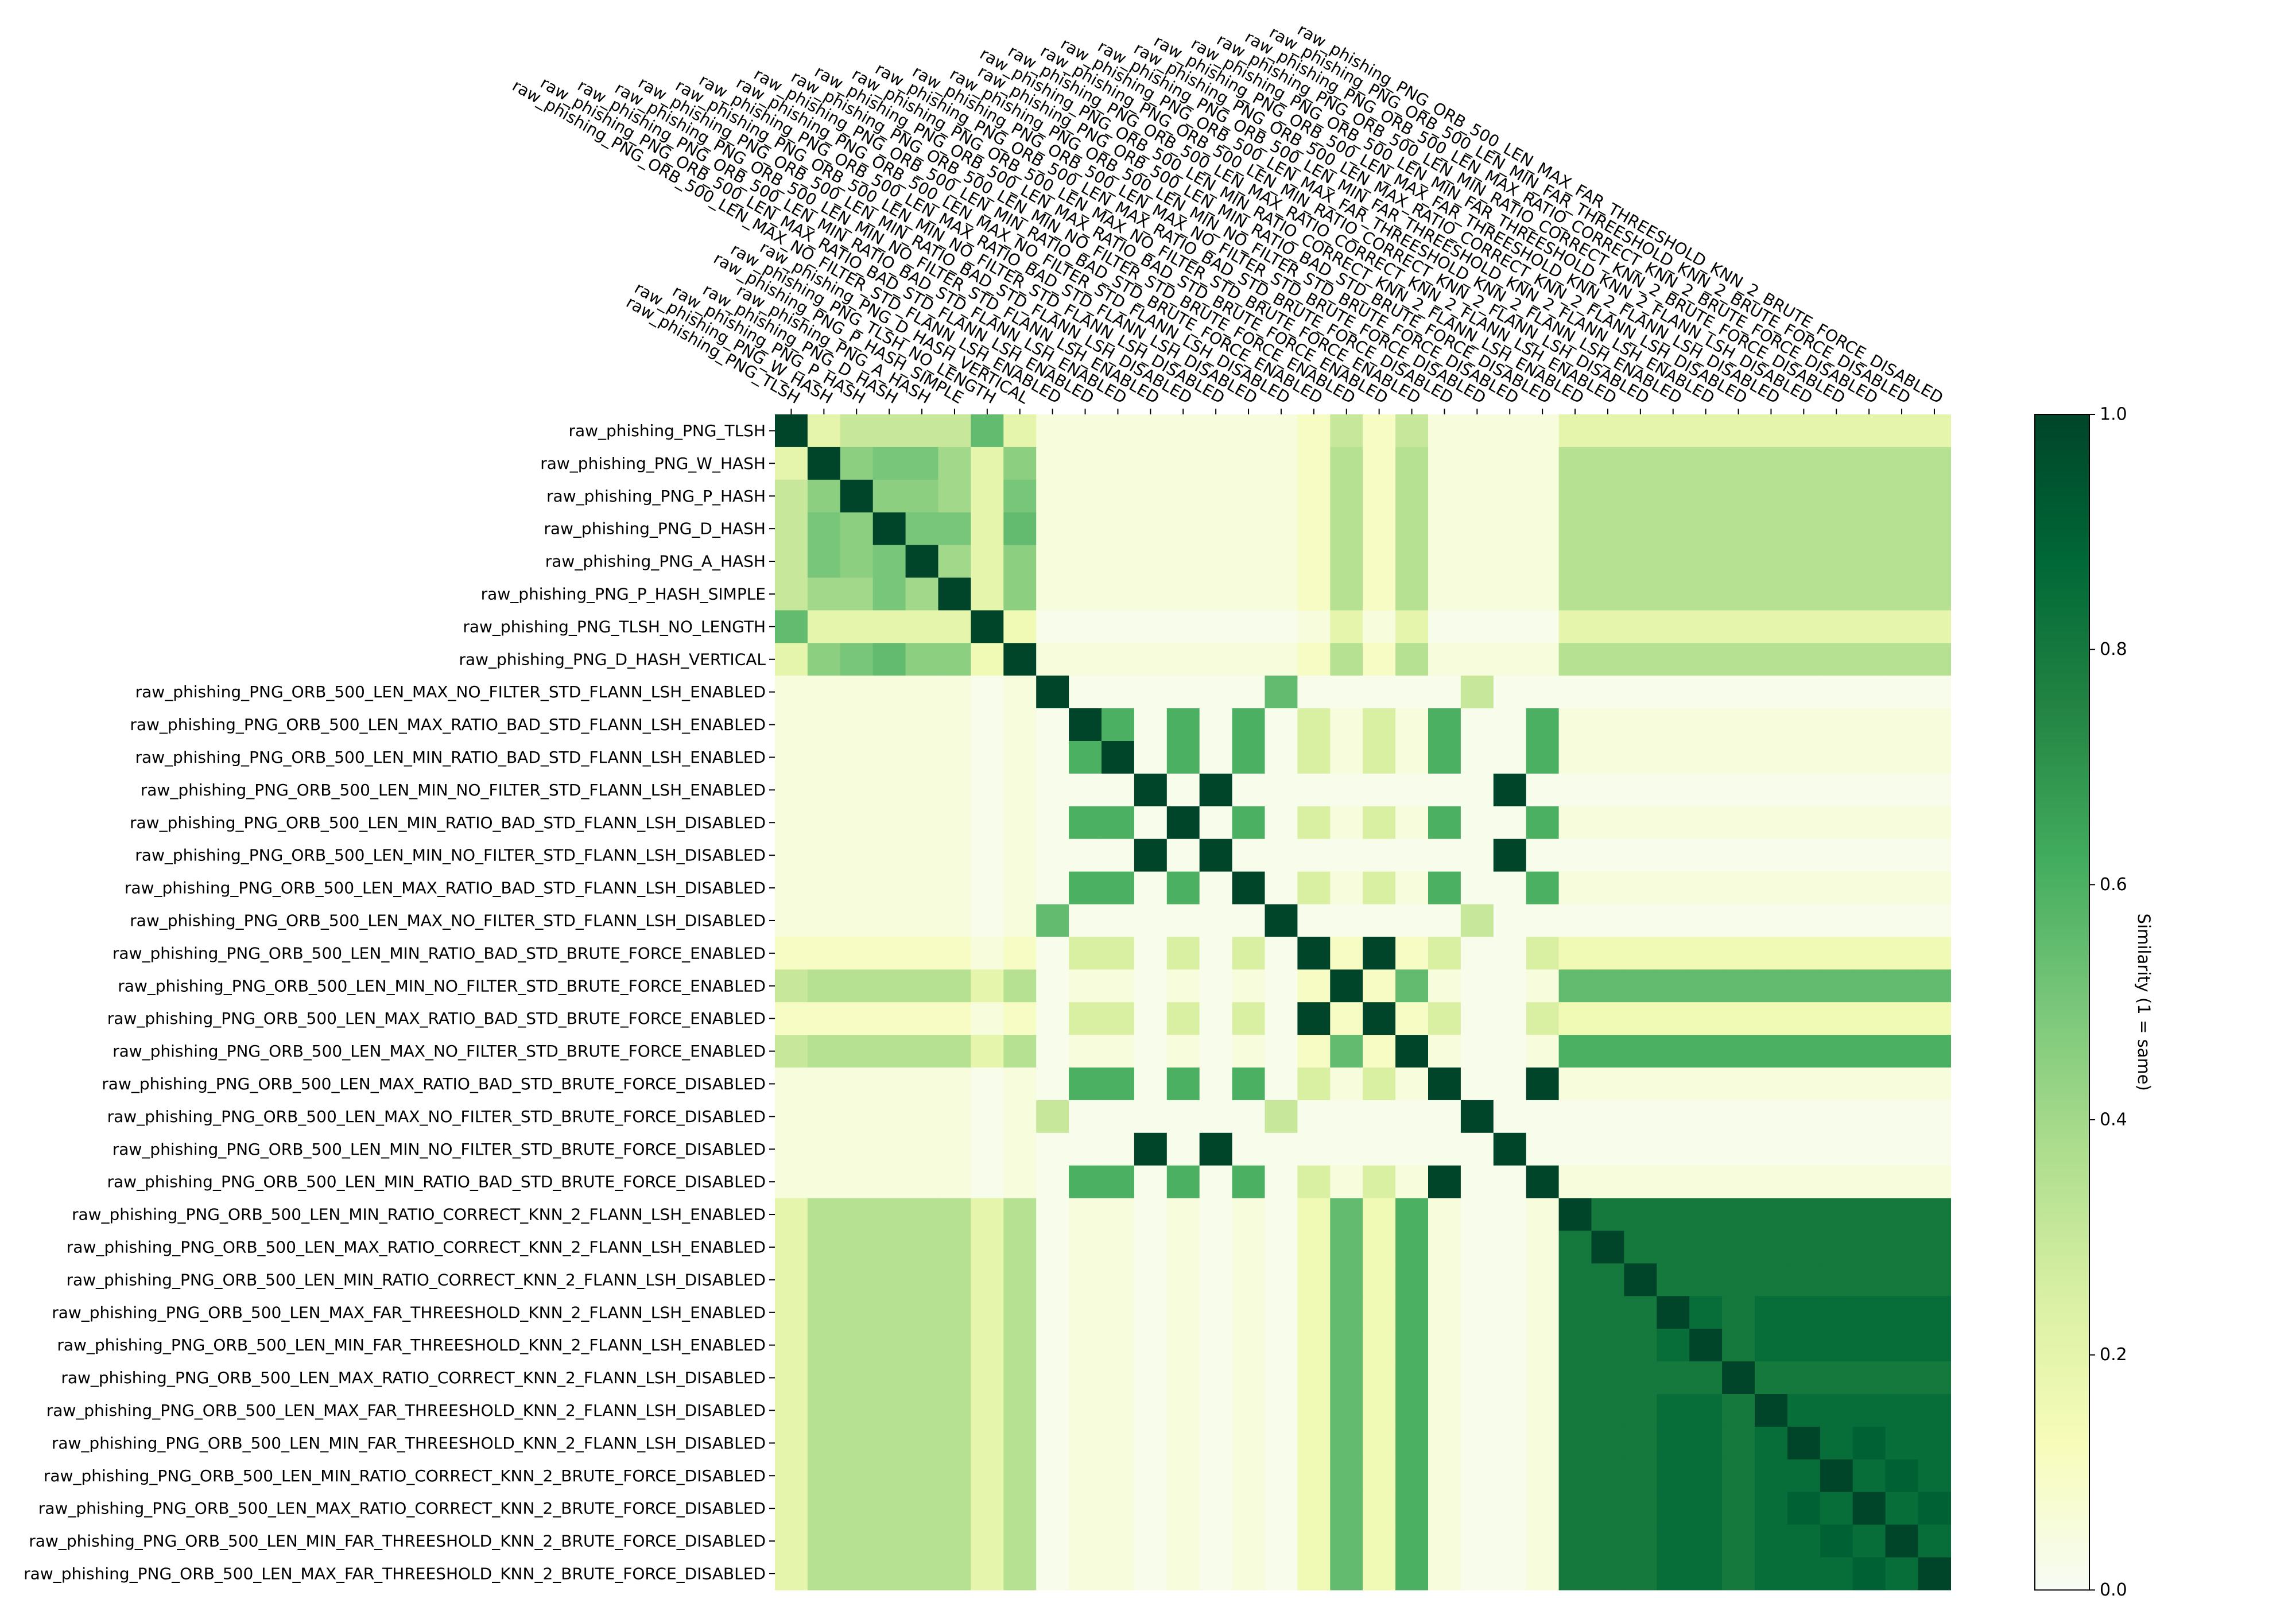 The image size is (2296, 1607). Describe the element at coordinates (2113, 885) in the screenshot. I see `colorbar-tick-label: 0.6` at that location.